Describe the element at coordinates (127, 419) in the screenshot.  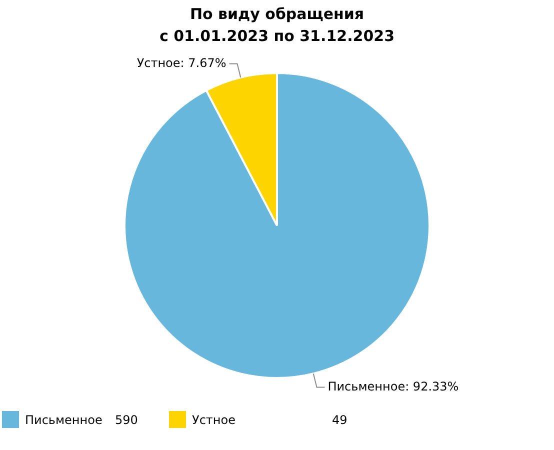
I see `text: 590` at that location.